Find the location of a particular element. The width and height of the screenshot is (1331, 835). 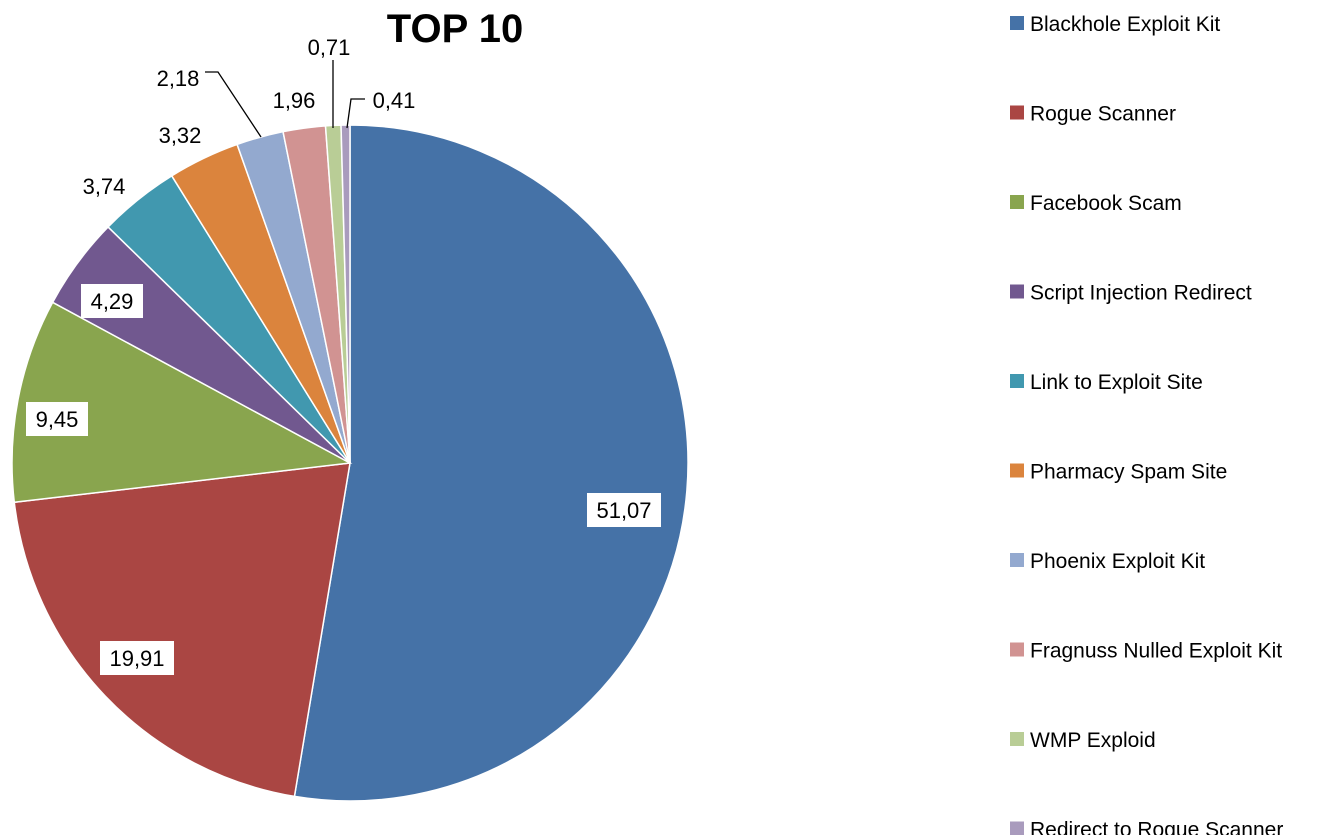

data-label-script-injection-redirect: 4,29 is located at coordinates (112, 301).